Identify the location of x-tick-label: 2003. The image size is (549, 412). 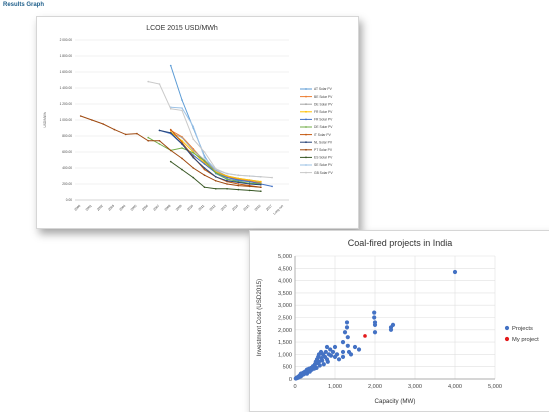
(111, 208).